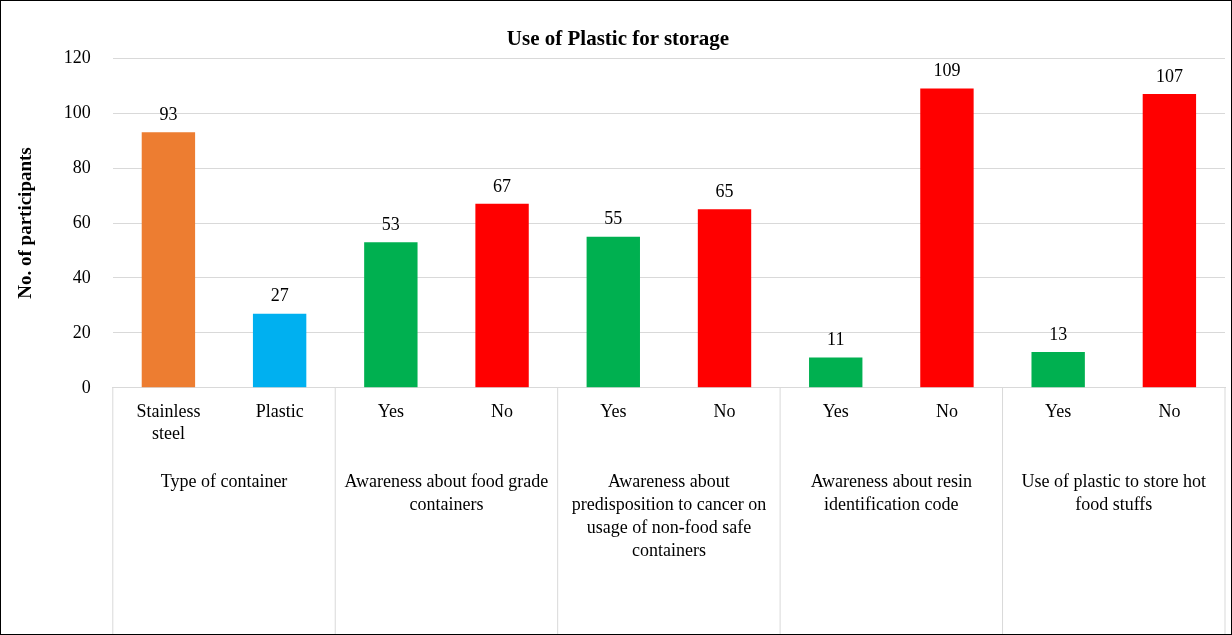 This screenshot has height=635, width=1232. Describe the element at coordinates (77, 56) in the screenshot. I see `y-tick-label: 120` at that location.